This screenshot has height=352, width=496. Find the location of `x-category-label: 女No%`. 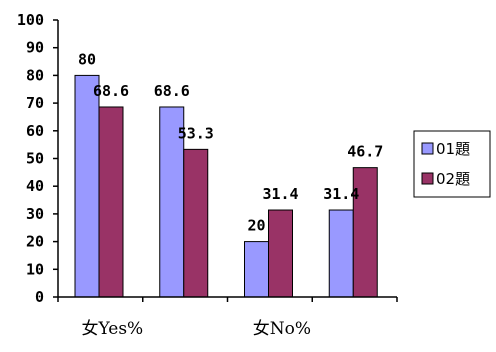

x-category-label: 女No% is located at coordinates (282, 329).